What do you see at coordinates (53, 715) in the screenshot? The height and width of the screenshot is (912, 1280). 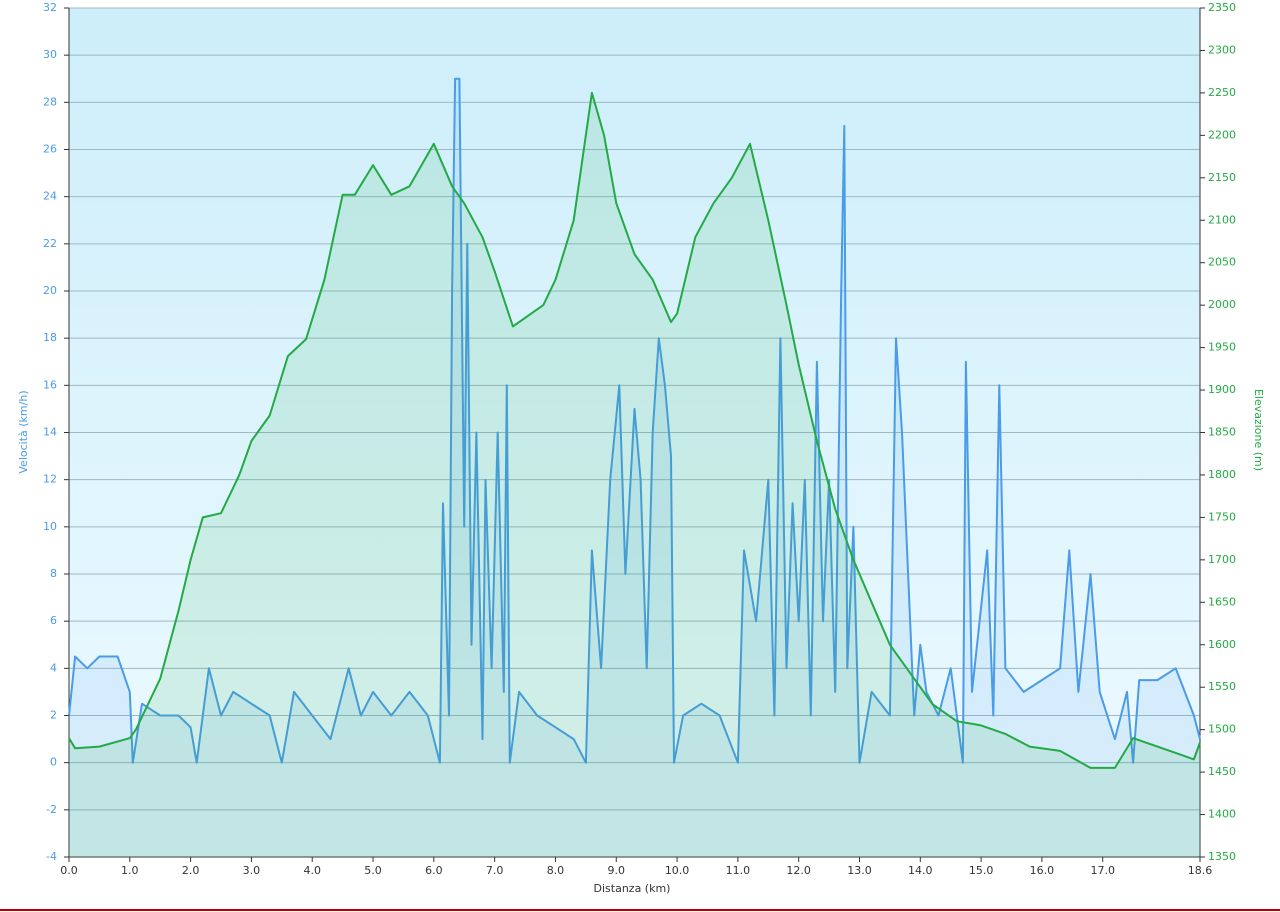 I see `y-tick-label: 2` at bounding box center [53, 715].